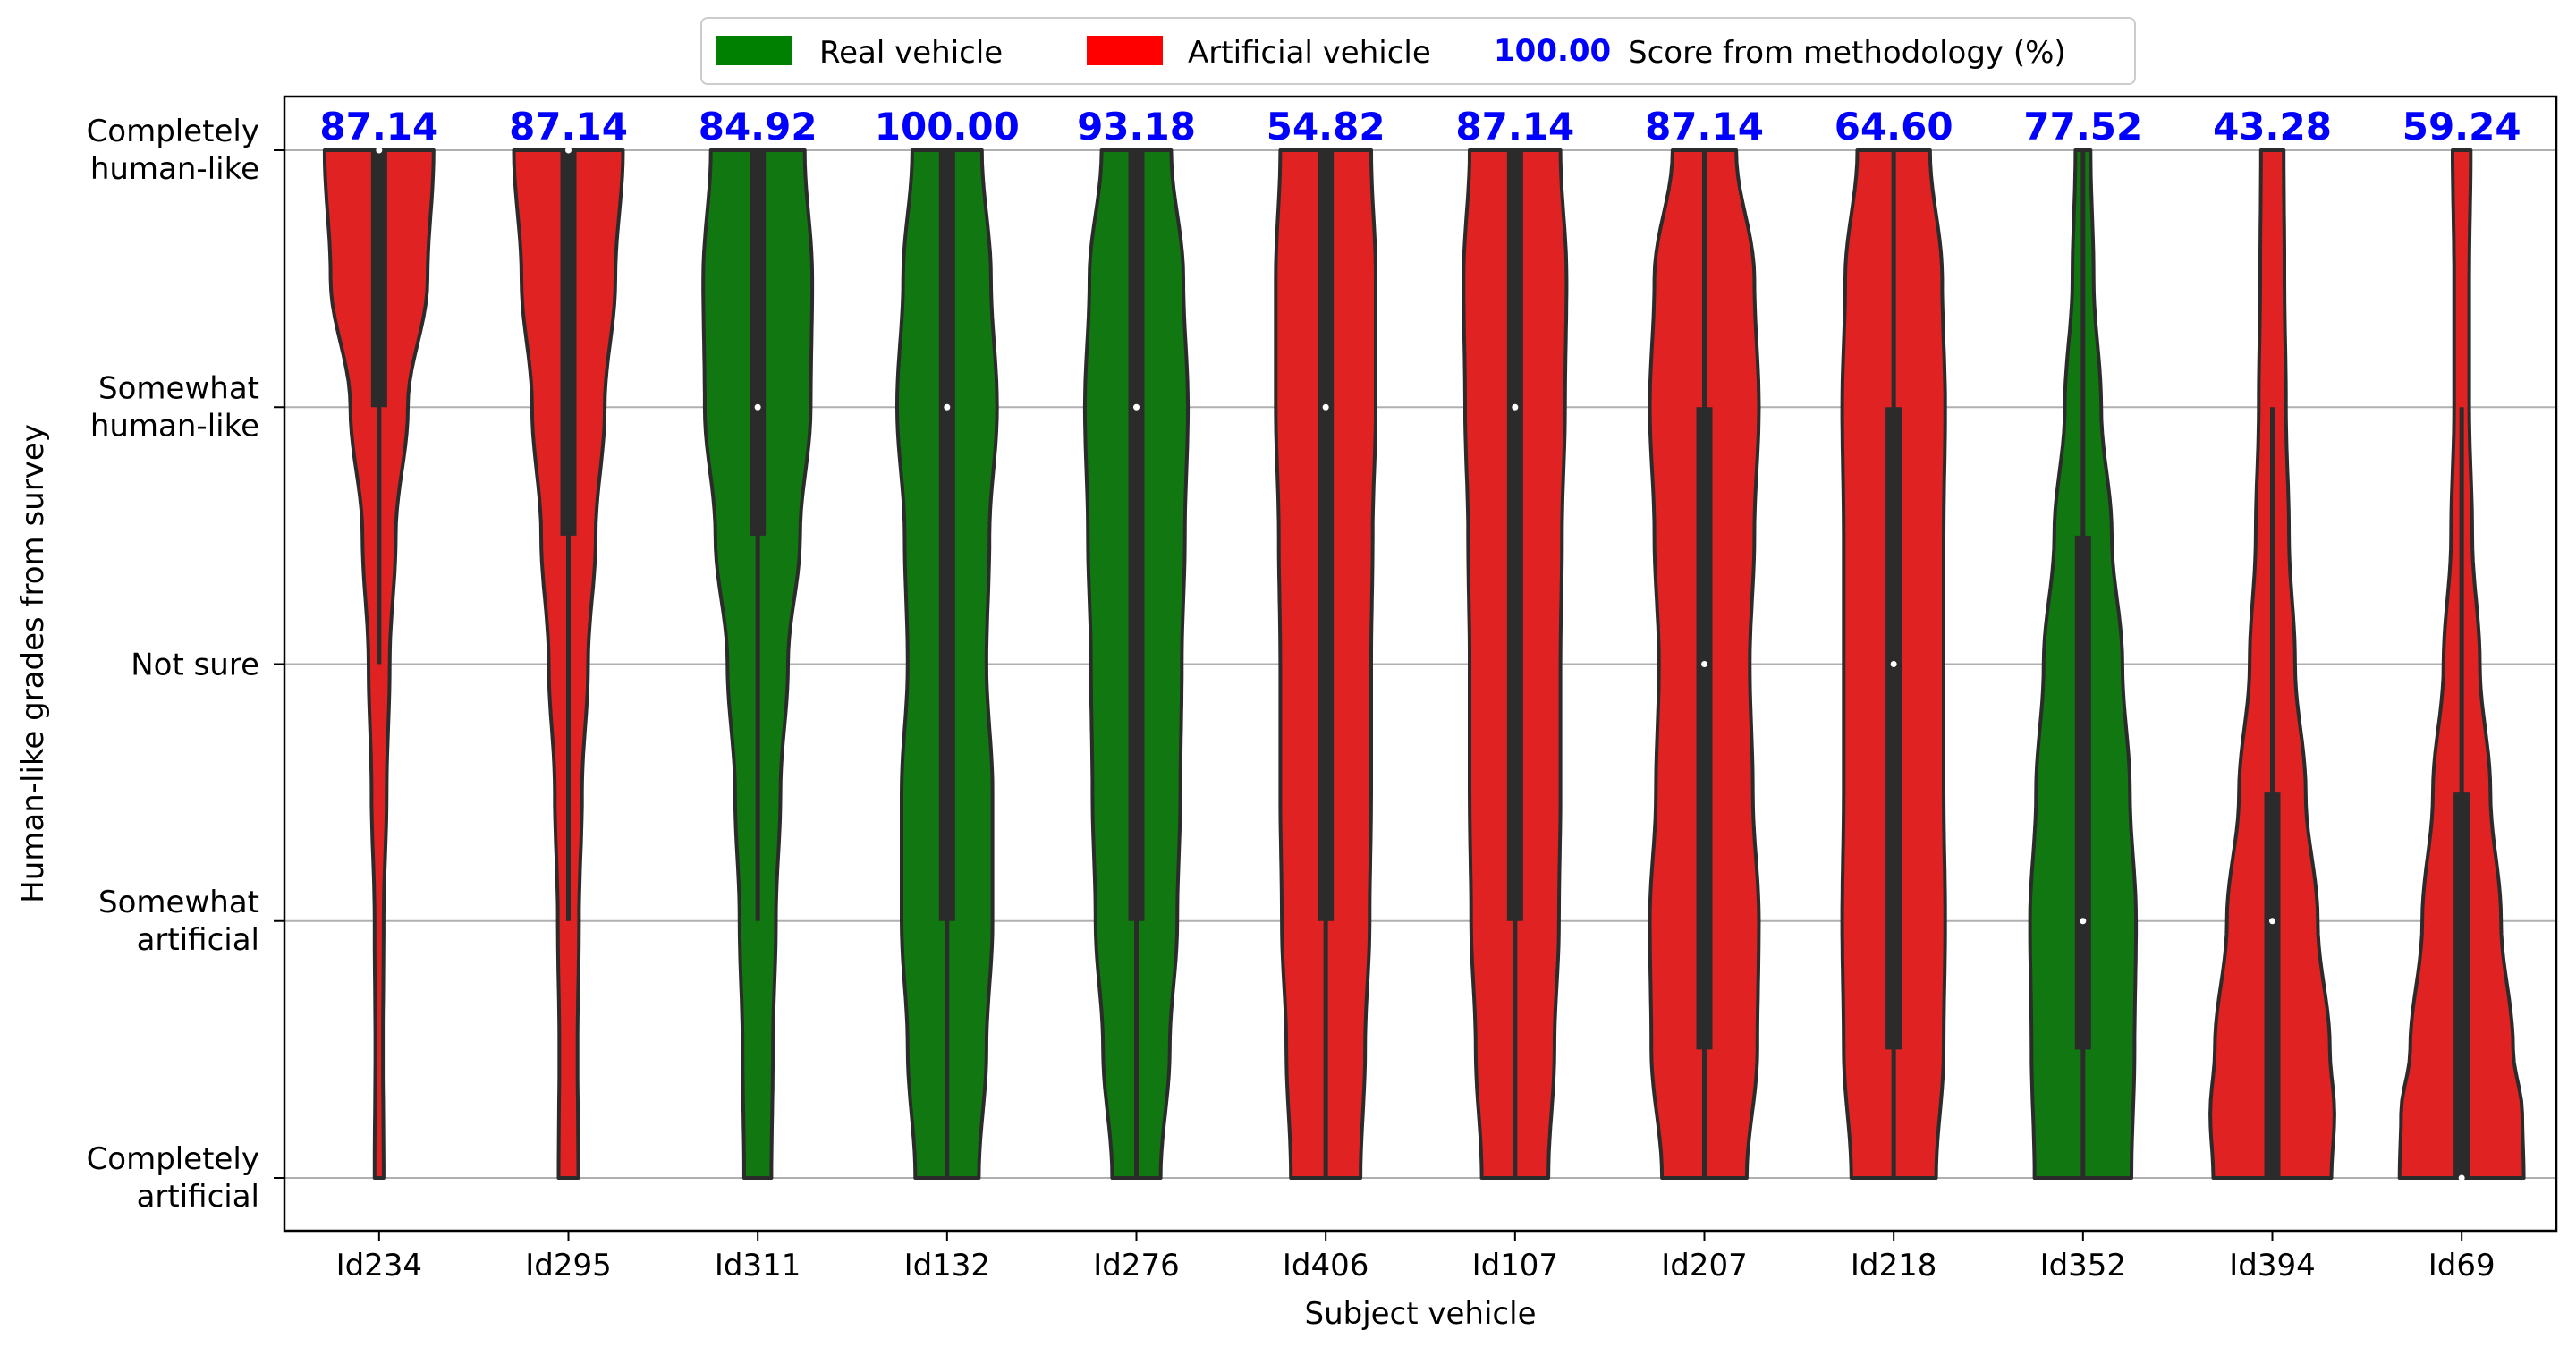  What do you see at coordinates (568, 1265) in the screenshot?
I see `x-tick-label: Id295` at bounding box center [568, 1265].